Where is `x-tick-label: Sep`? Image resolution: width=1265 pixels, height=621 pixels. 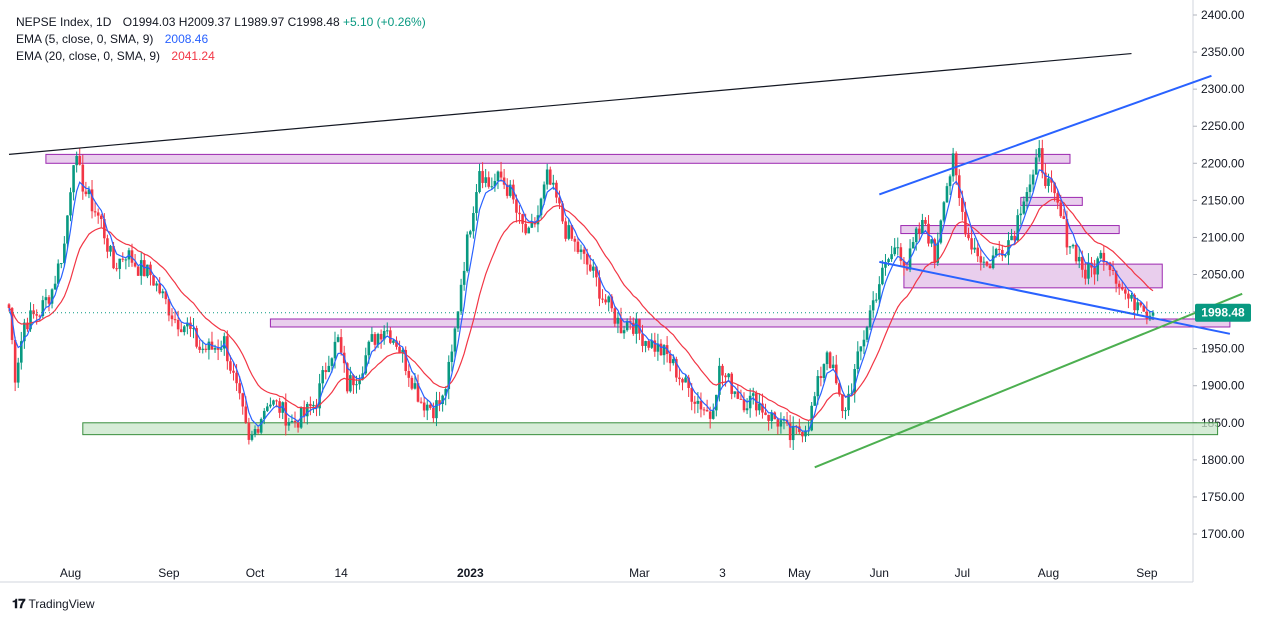
x-tick-label: Sep is located at coordinates (169, 573).